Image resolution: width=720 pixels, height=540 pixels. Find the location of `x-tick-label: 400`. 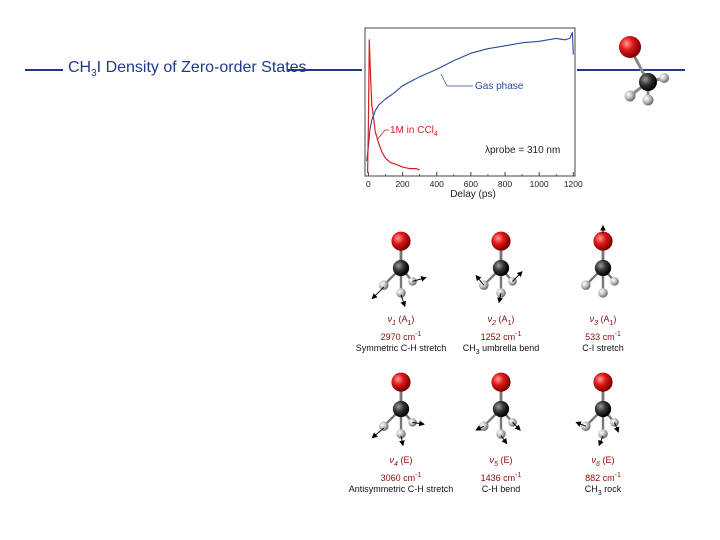

x-tick-label: 400 is located at coordinates (437, 184).